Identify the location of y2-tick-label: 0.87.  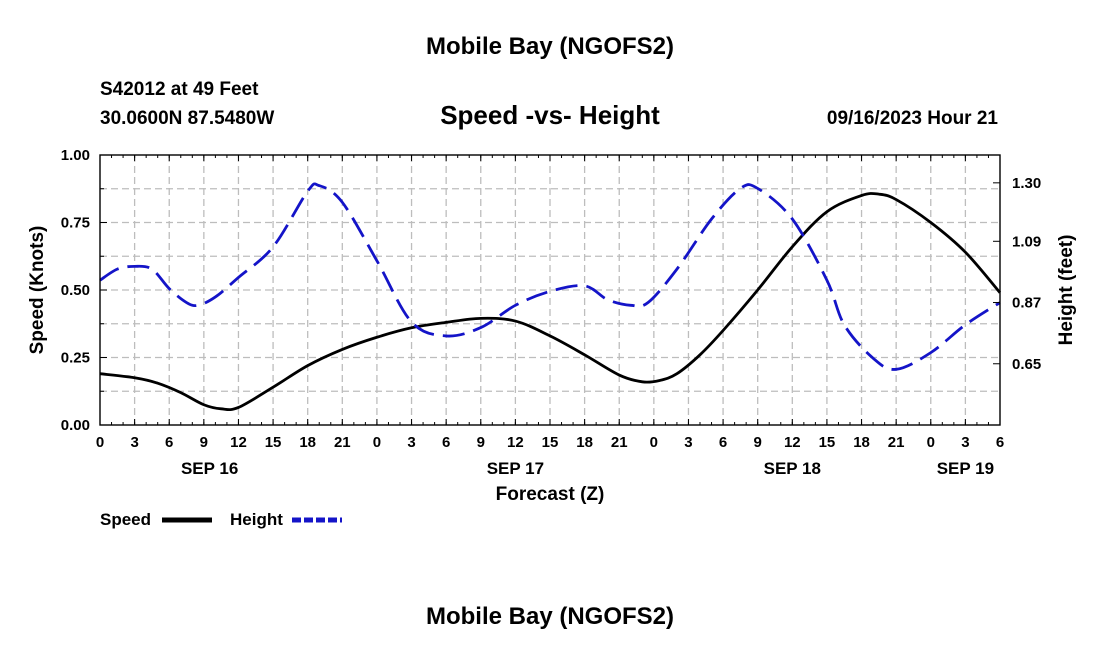
(1026, 303).